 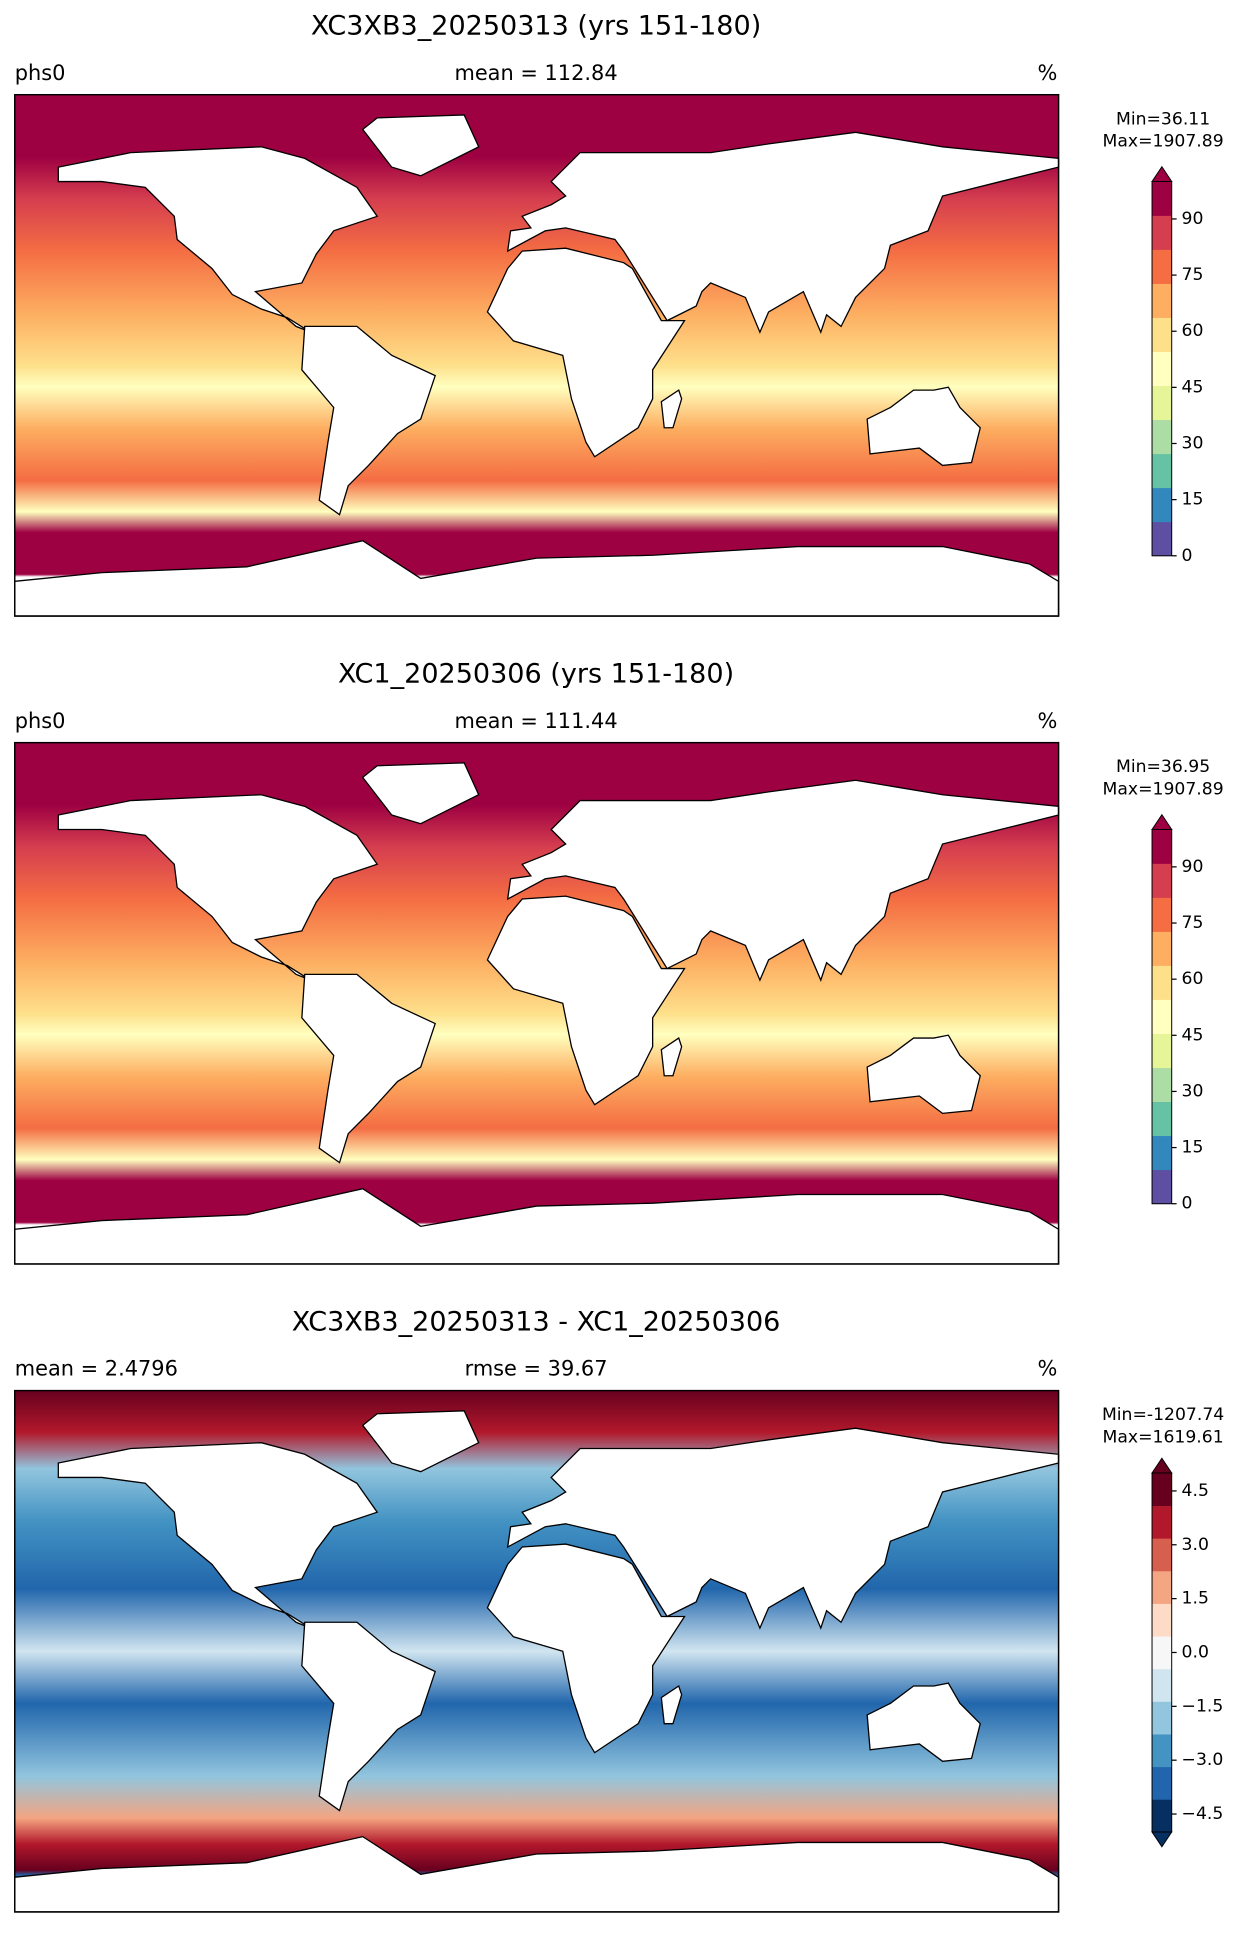 What do you see at coordinates (1163, 767) in the screenshot?
I see `stat-label: Min=36.95` at bounding box center [1163, 767].